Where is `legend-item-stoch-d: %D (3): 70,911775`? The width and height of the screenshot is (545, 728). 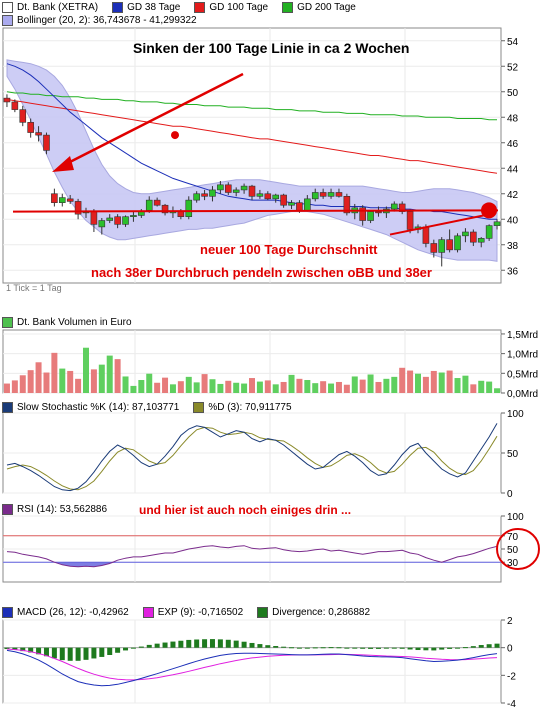
legend-item-stoch-d: %D (3): 70,911775 is located at coordinates (242, 407).